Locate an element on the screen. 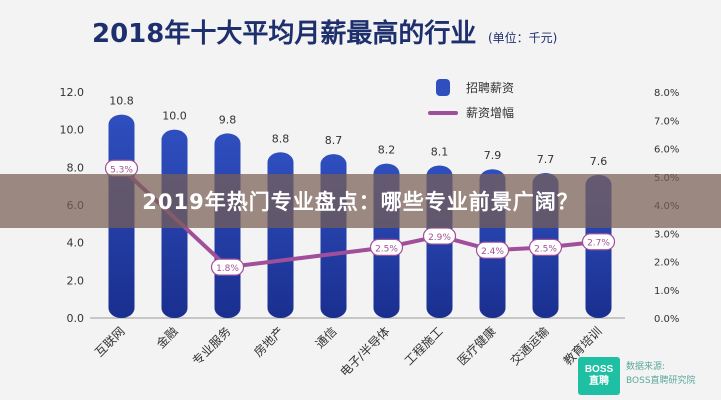  x-tick-group: 金融 is located at coordinates (167, 338).